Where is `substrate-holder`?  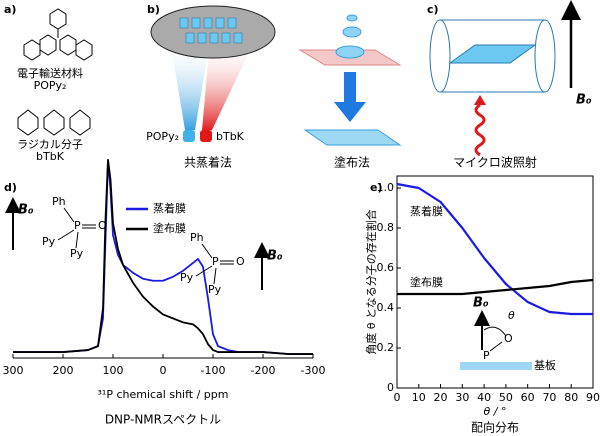
substrate-holder is located at coordinates (213, 32).